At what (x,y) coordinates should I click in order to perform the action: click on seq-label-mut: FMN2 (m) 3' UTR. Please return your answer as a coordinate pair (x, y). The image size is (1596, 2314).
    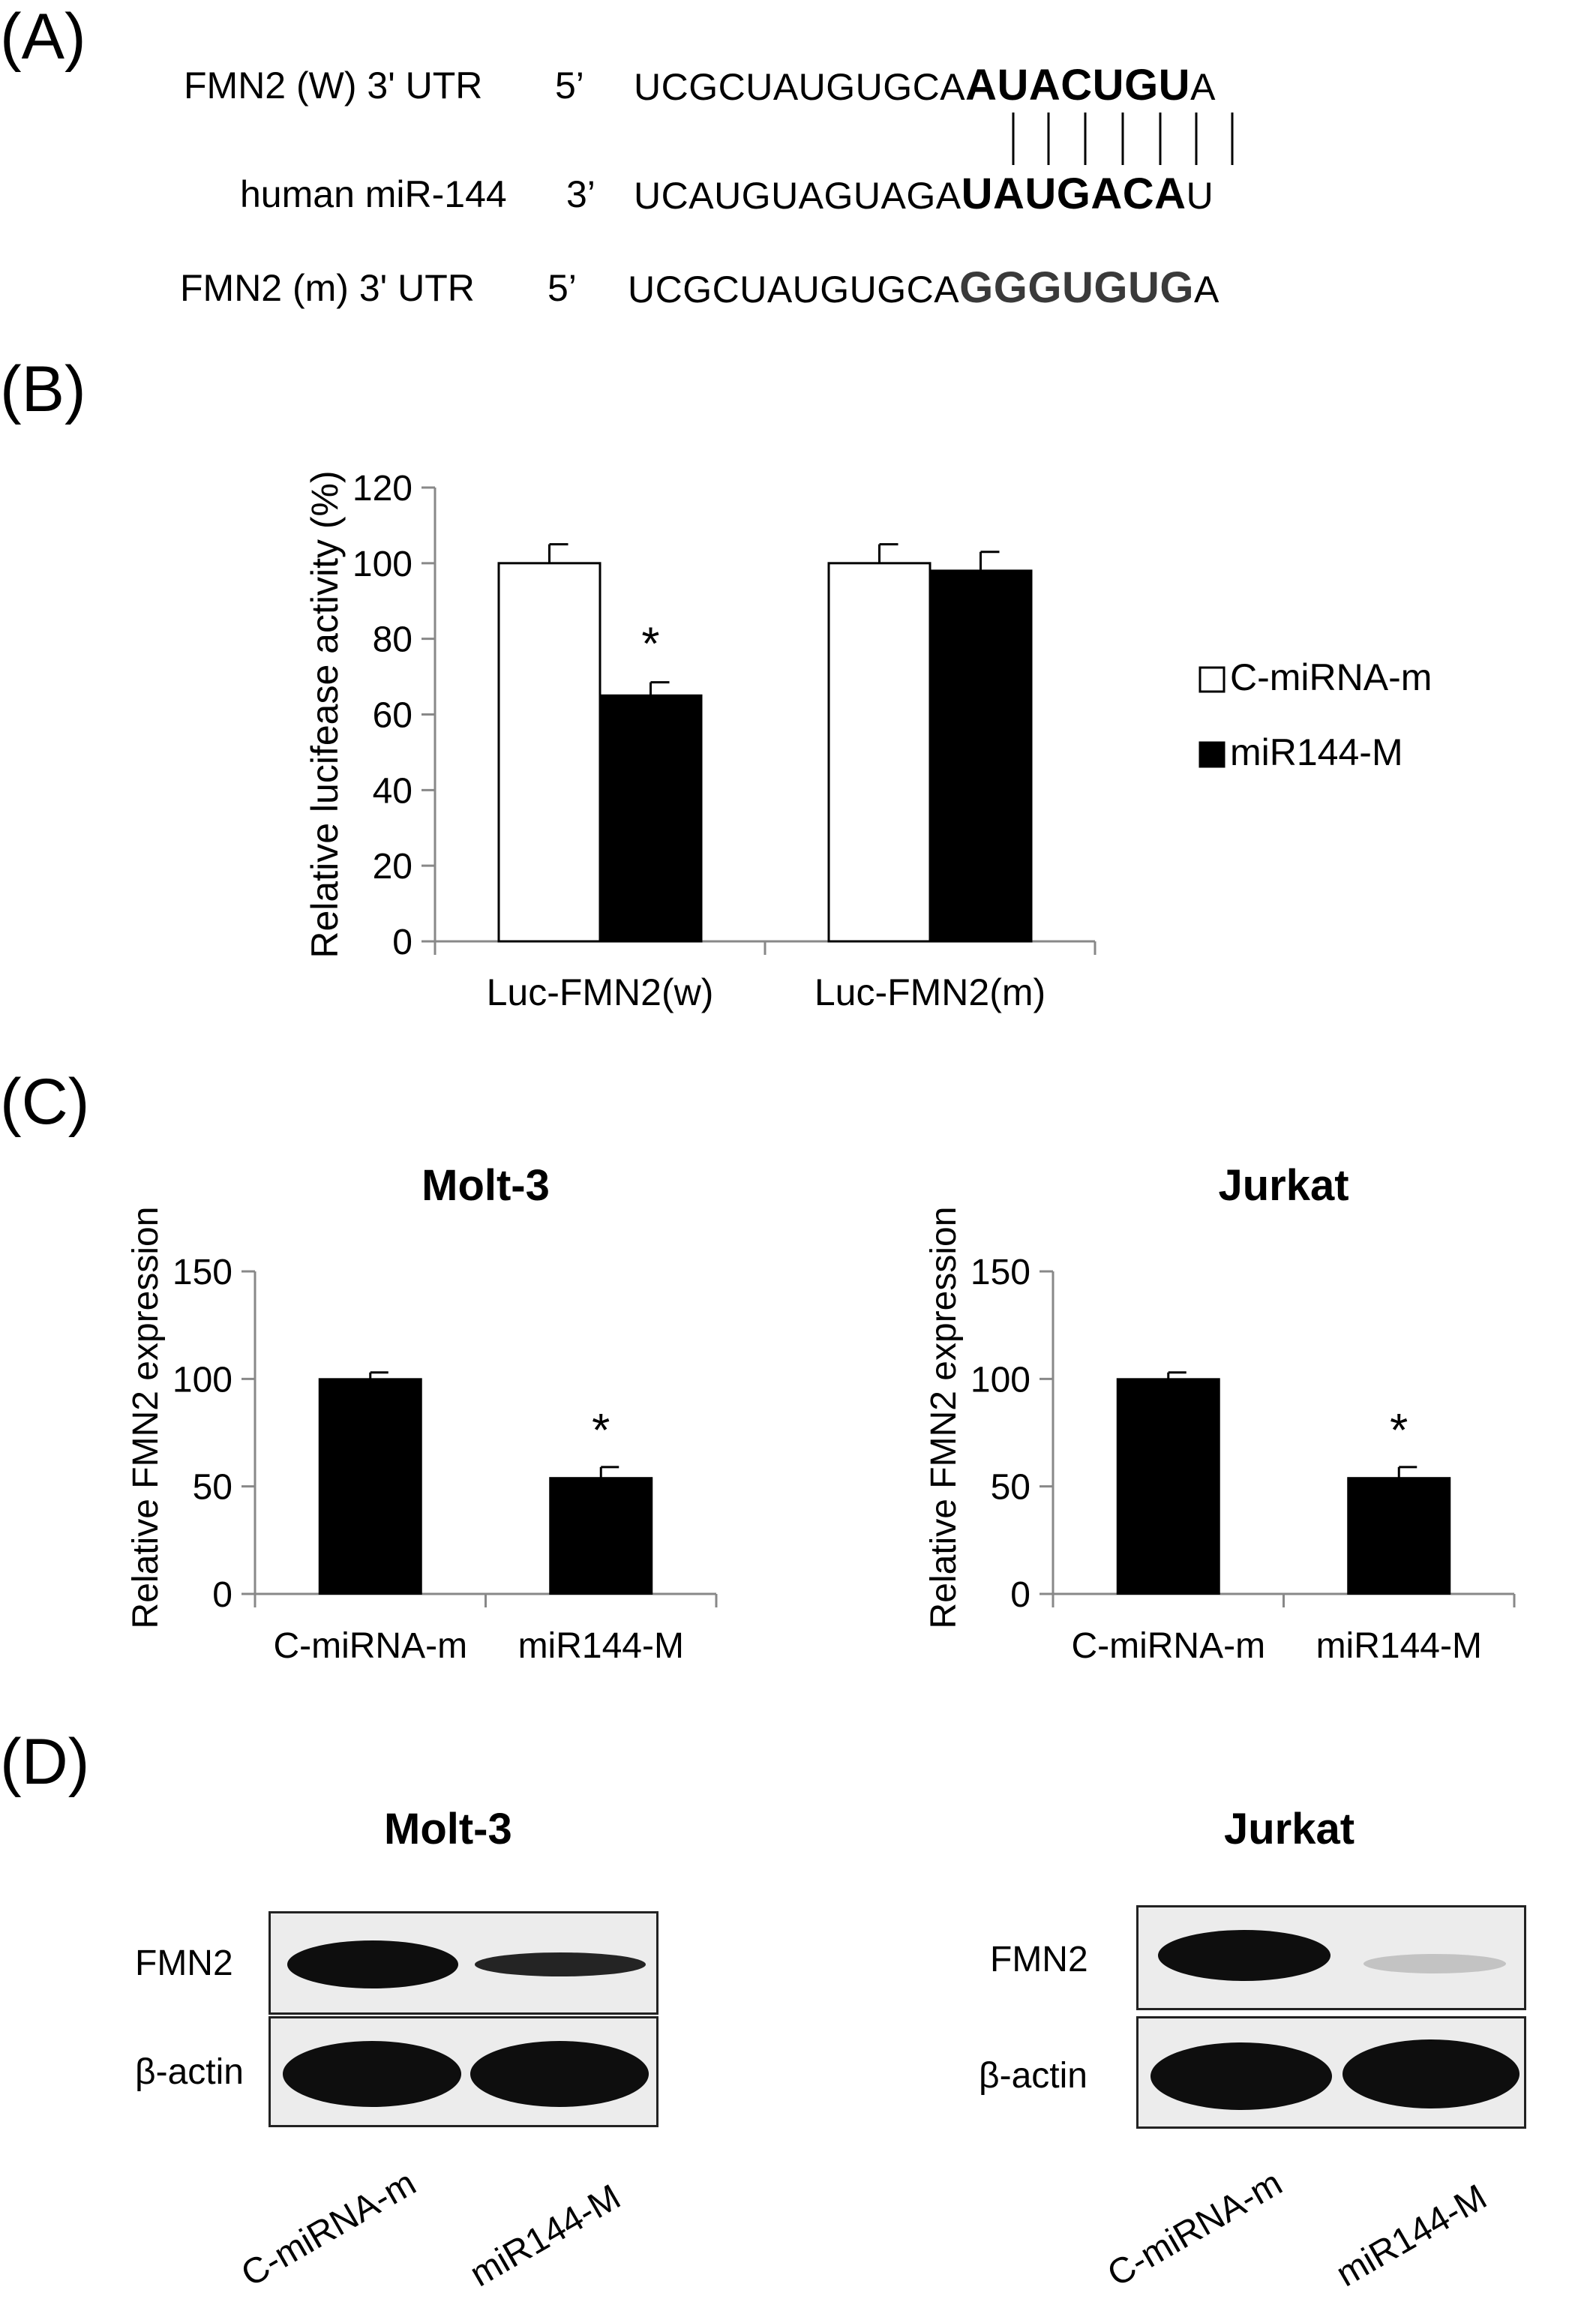
    Looking at the image, I should click on (327, 288).